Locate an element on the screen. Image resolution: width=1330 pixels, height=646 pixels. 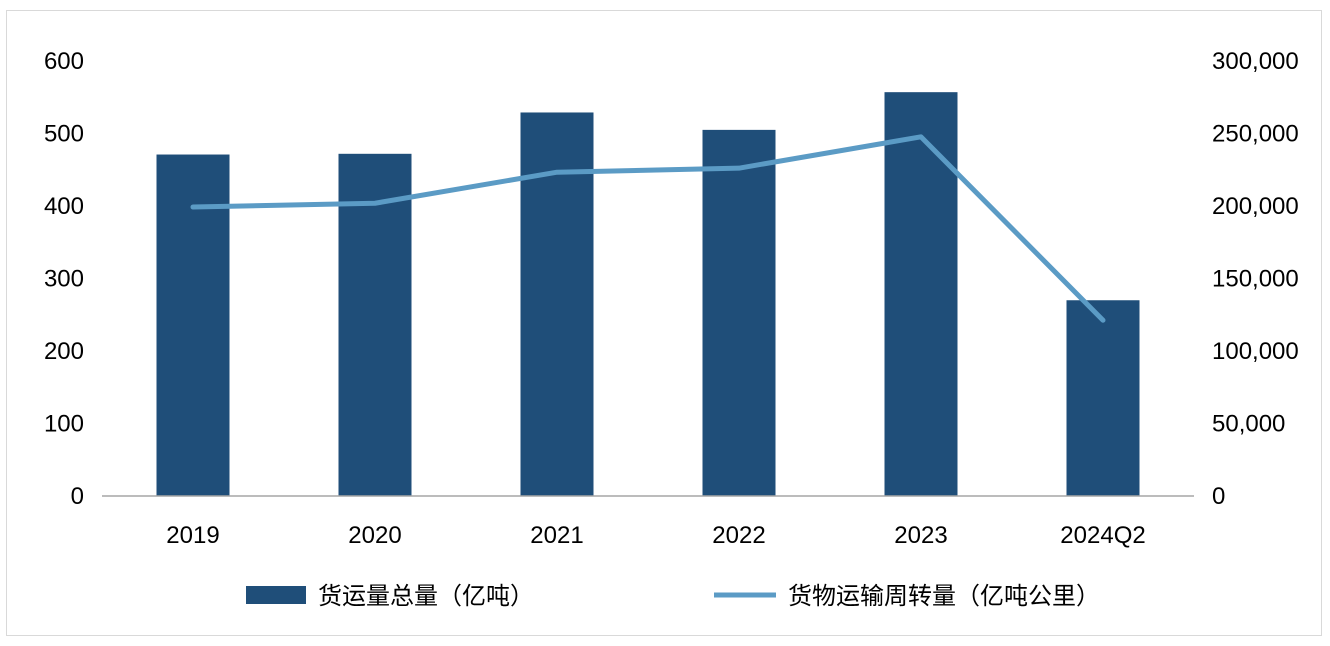
left-tick-label: 400 is located at coordinates (64, 206).